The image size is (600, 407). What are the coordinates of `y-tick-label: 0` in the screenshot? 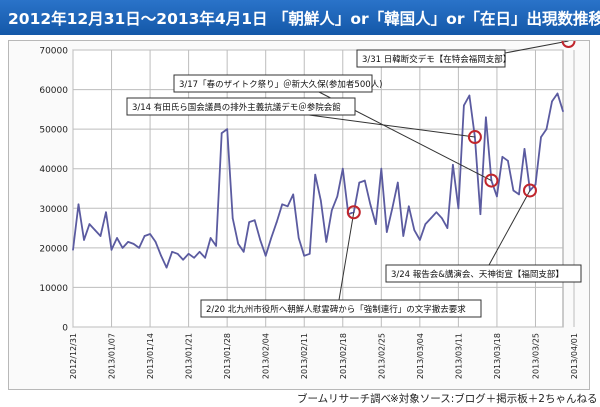 It's located at (65, 329).